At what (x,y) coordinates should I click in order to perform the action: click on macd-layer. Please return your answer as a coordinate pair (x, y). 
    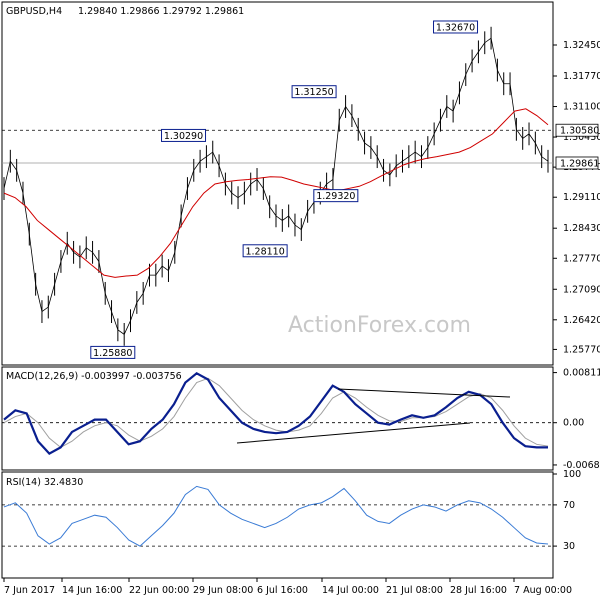
    Looking at the image, I should click on (277, 413).